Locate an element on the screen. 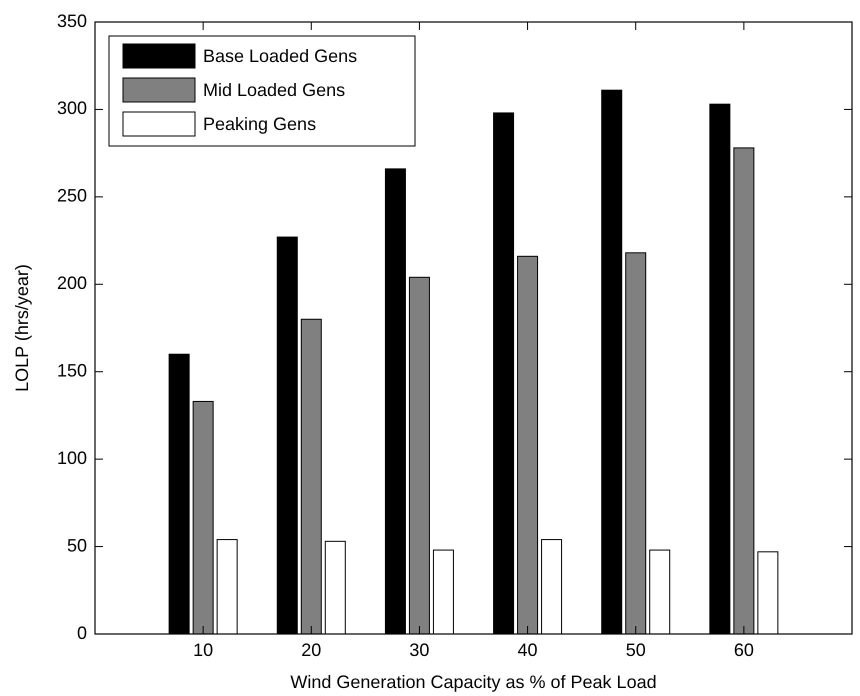 The width and height of the screenshot is (860, 696). y-tick-label: 300 is located at coordinates (71, 108).